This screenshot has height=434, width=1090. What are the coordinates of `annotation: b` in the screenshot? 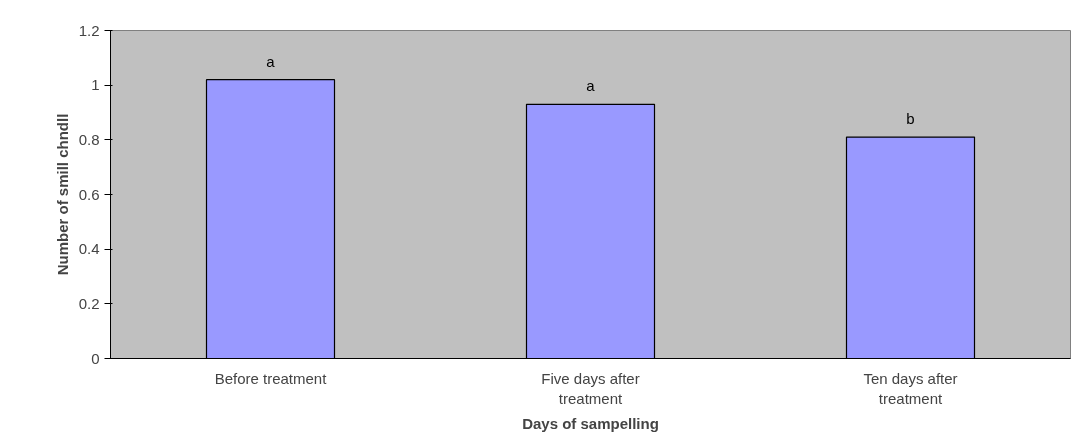 It's located at (910, 119).